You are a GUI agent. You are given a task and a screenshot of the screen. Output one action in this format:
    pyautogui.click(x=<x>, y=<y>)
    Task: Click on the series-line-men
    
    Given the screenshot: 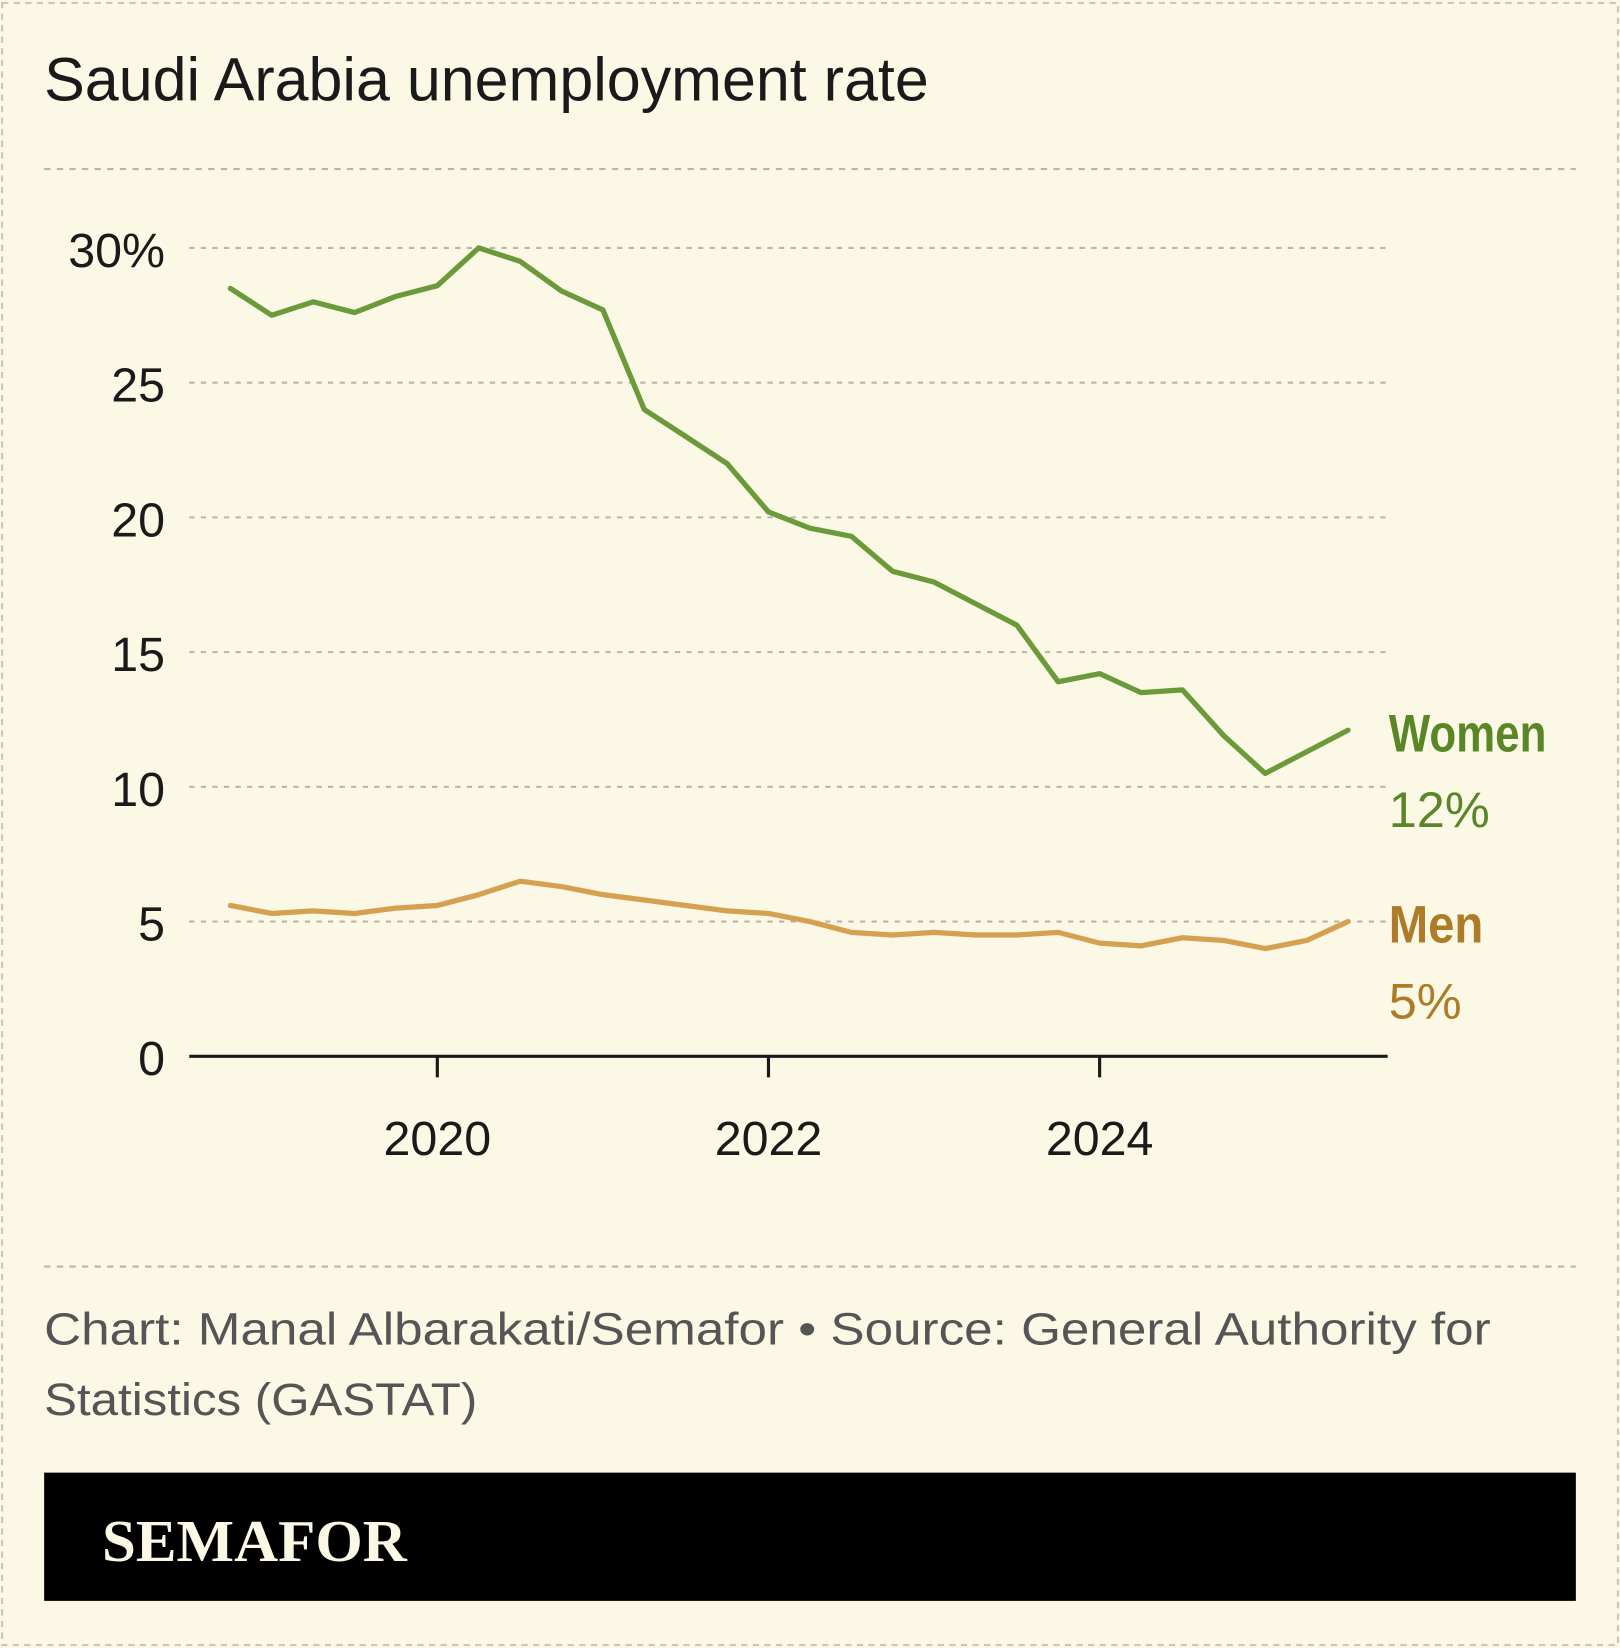 What is the action you would take?
    pyautogui.click(x=789, y=915)
    